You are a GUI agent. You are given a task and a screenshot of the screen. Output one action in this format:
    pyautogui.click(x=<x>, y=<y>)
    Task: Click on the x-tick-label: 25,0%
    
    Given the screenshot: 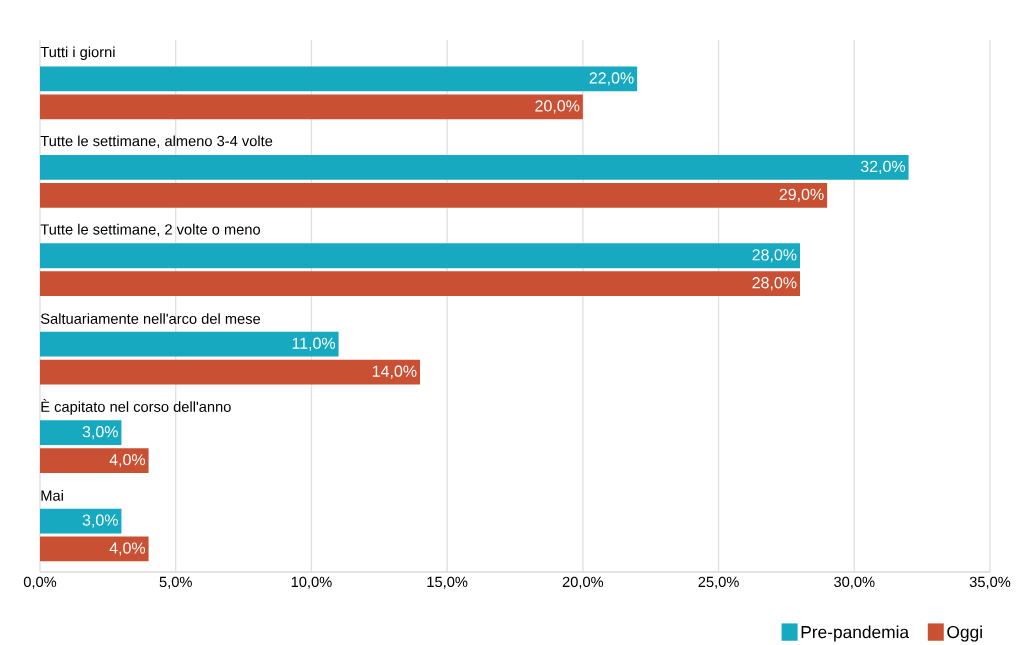 What is the action you would take?
    pyautogui.click(x=718, y=582)
    